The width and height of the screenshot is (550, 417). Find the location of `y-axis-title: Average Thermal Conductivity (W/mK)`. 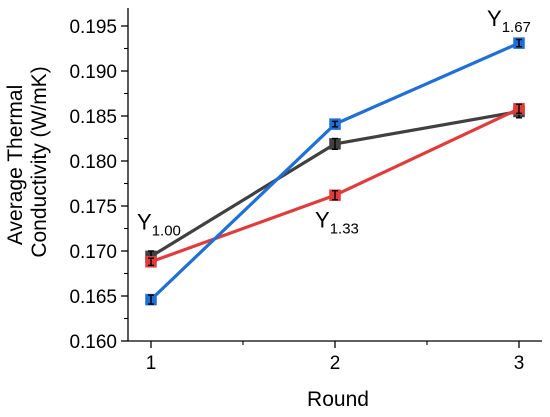

y-axis-title: Average Thermal Conductivity (W/mK) is located at coordinates (27, 161).